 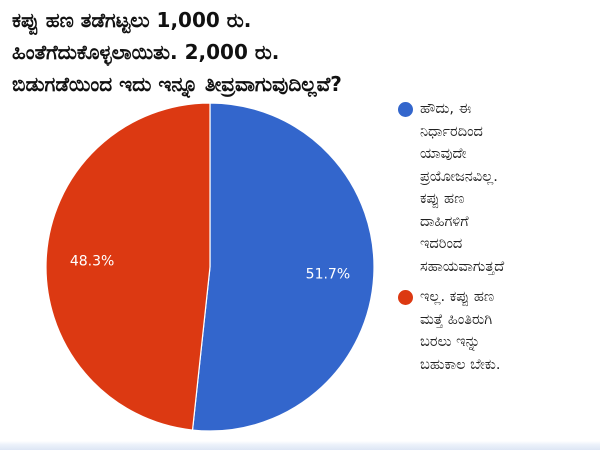 I want to click on legend-label-line: ಹೌದು, ಈ, so click(x=446, y=109).